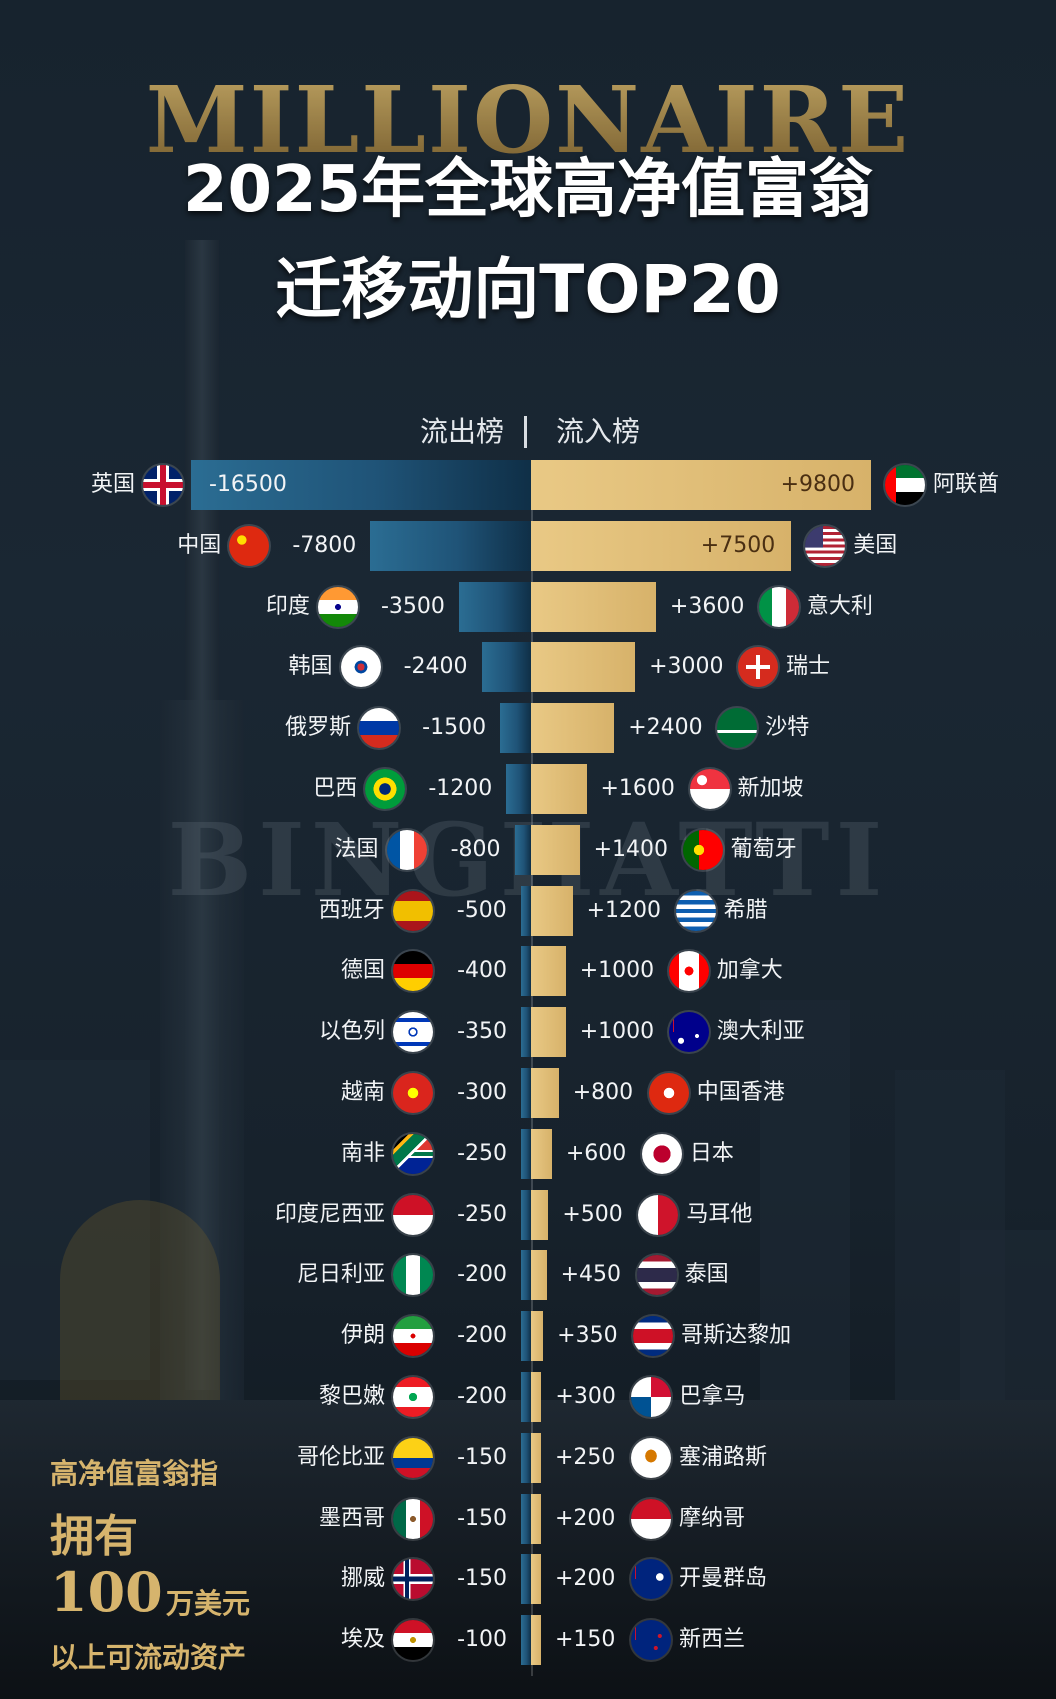 The width and height of the screenshot is (1056, 1699). Describe the element at coordinates (760, 1032) in the screenshot. I see `inflow-country-label: 澳大利亚` at that location.